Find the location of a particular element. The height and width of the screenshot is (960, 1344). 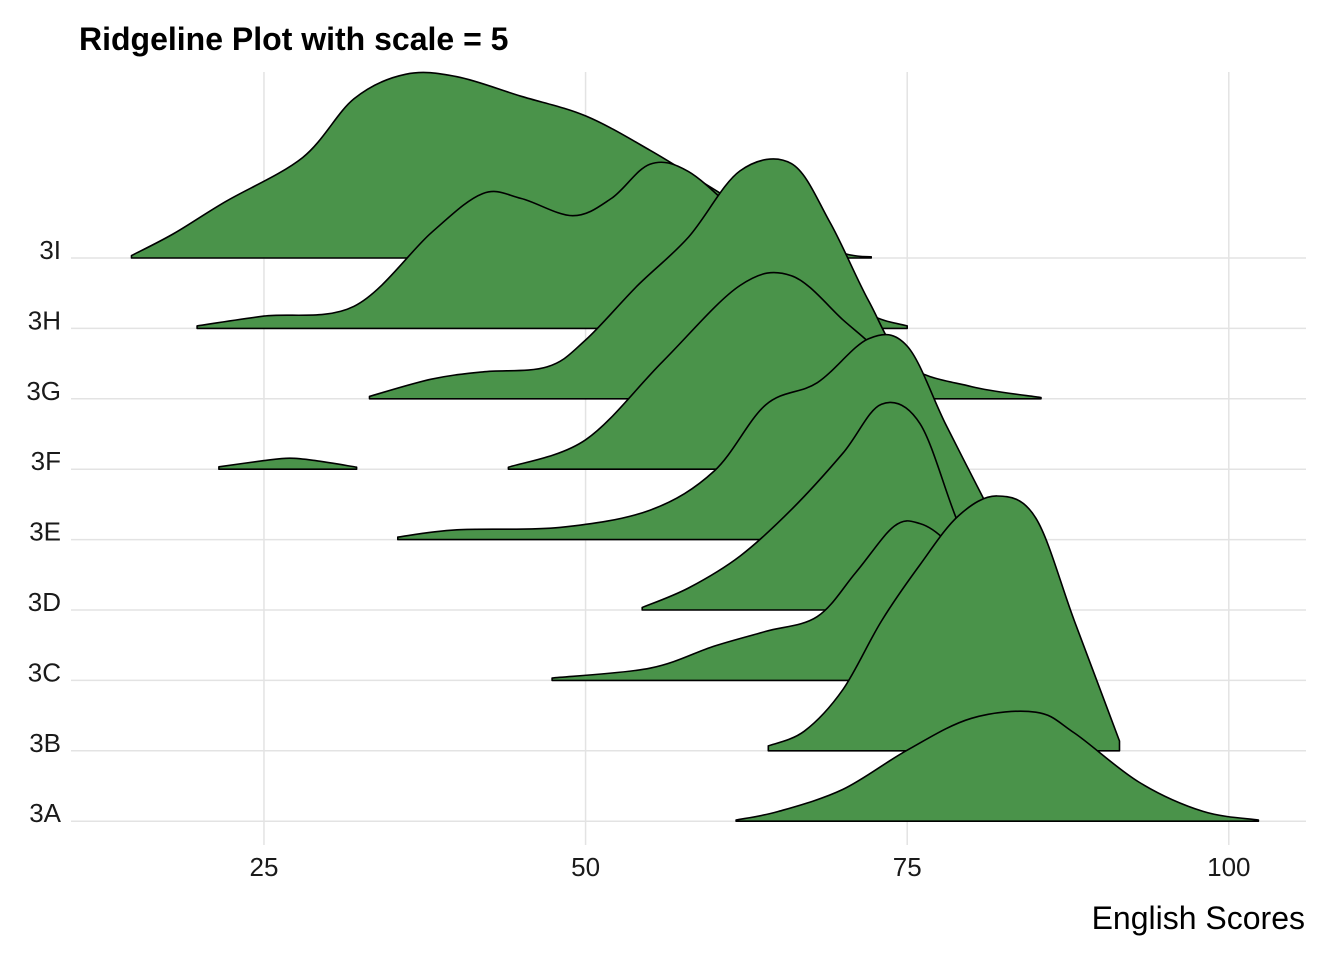

y-label-3G: 3G is located at coordinates (43, 391).